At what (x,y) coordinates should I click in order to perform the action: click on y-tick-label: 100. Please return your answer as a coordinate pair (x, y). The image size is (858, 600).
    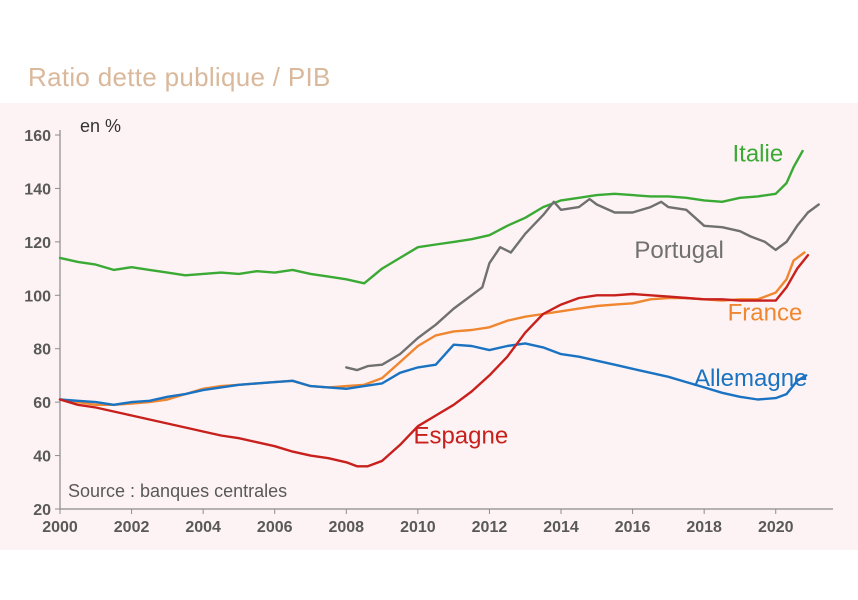
    Looking at the image, I should click on (37, 296).